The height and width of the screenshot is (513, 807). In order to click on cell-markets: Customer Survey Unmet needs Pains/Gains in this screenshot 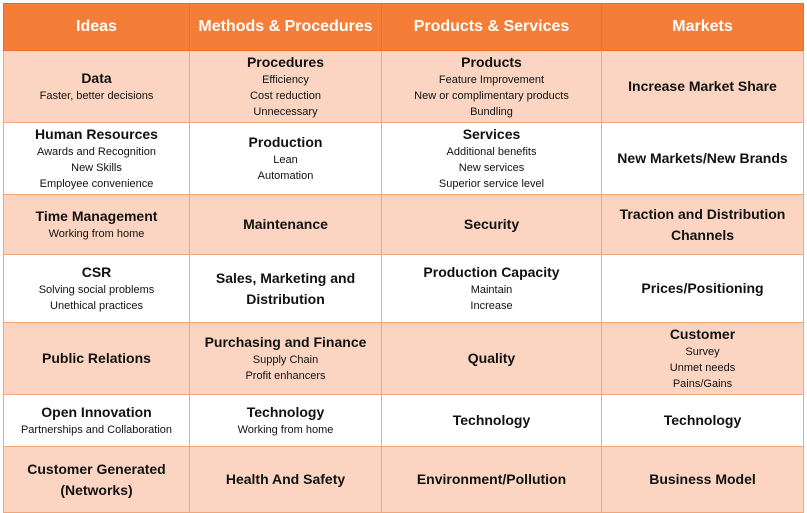, I will do `click(702, 358)`.